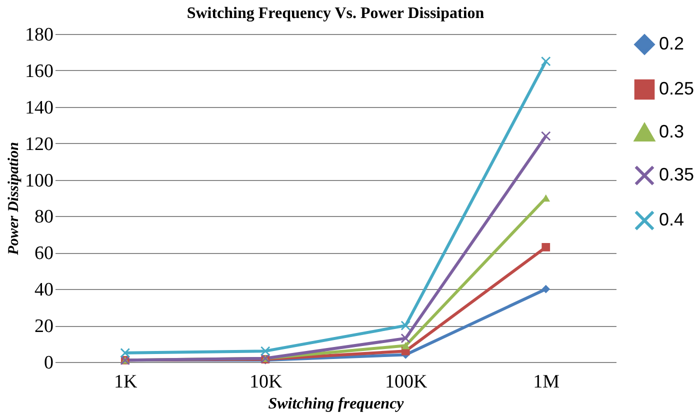  I want to click on y-tick-label: 120, so click(39, 144).